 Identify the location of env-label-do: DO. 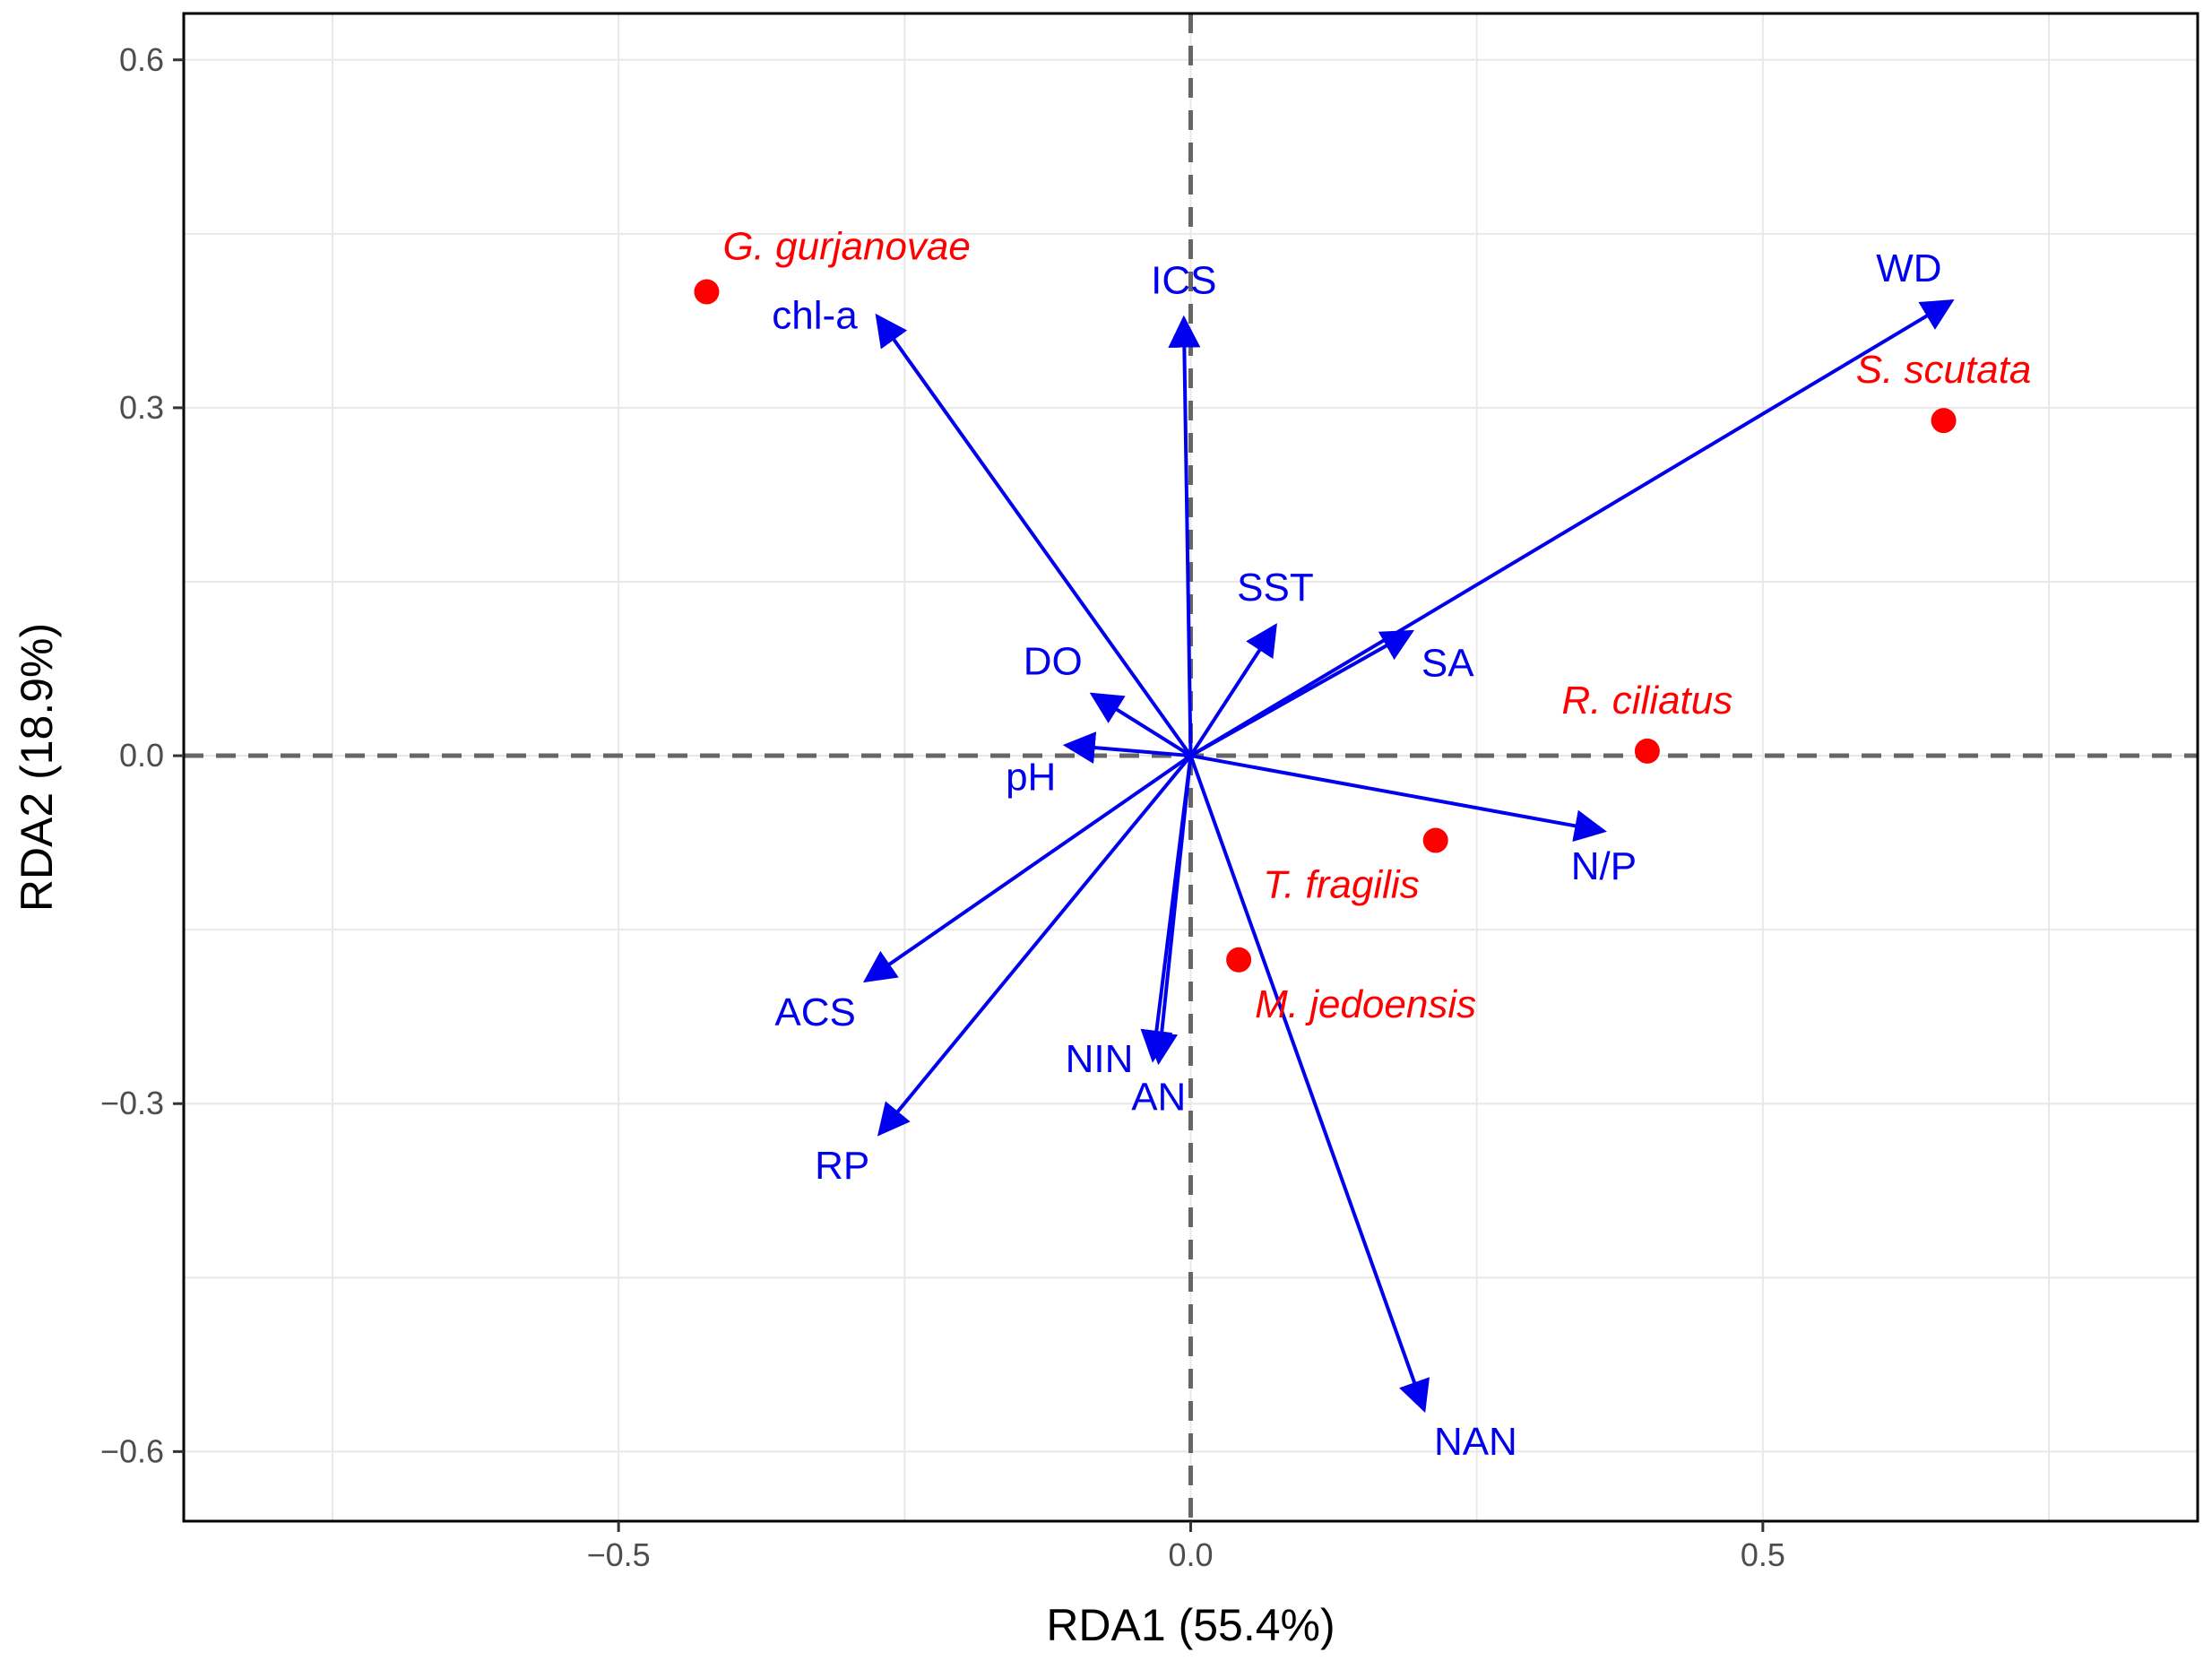
(1053, 661).